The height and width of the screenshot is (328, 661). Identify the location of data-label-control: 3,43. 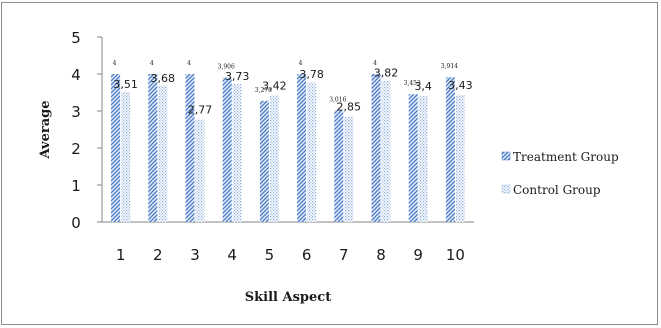
(460, 85).